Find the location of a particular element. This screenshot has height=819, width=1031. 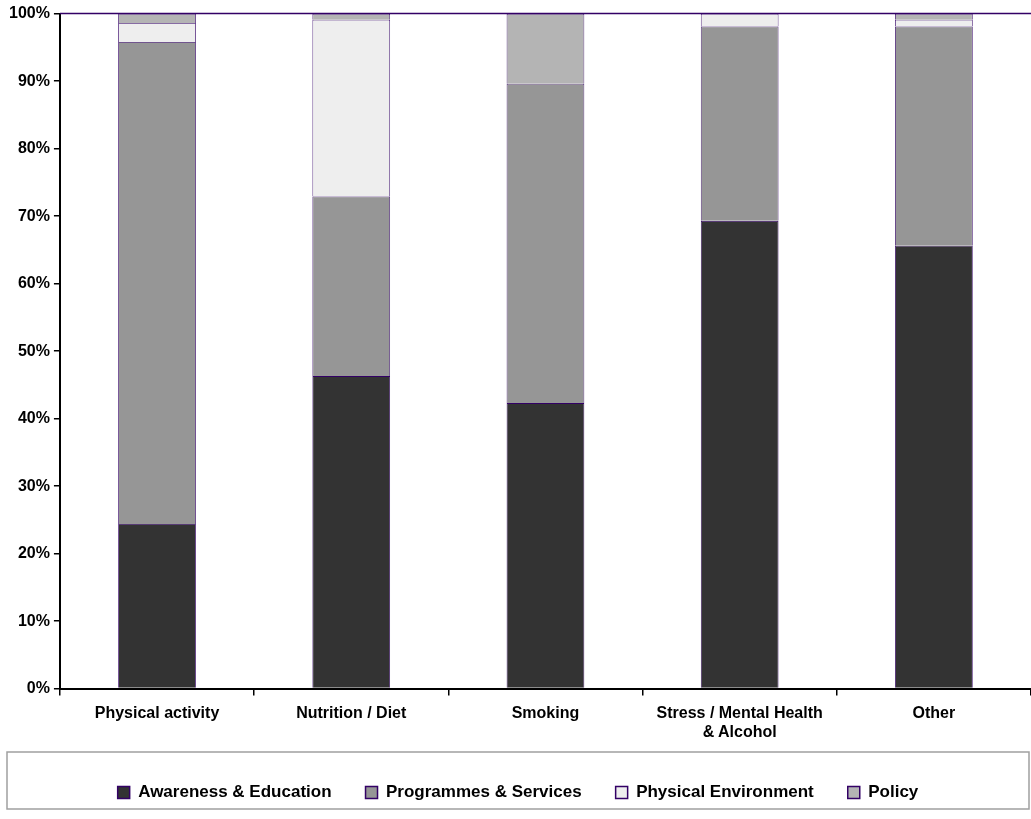

y-tick-label: 40% is located at coordinates (33, 418).